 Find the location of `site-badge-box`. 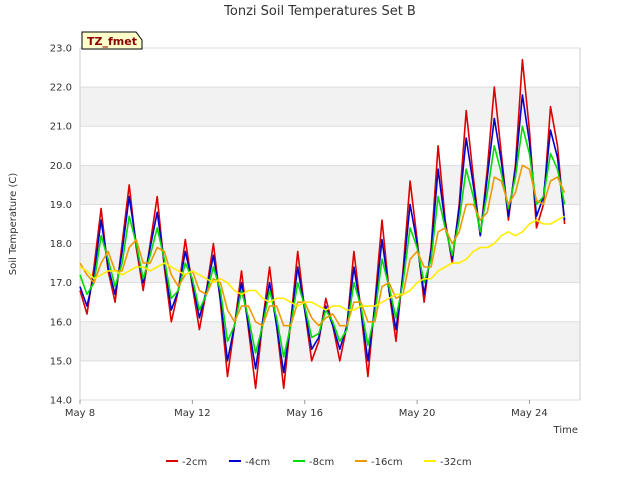

site-badge-box is located at coordinates (112, 40).